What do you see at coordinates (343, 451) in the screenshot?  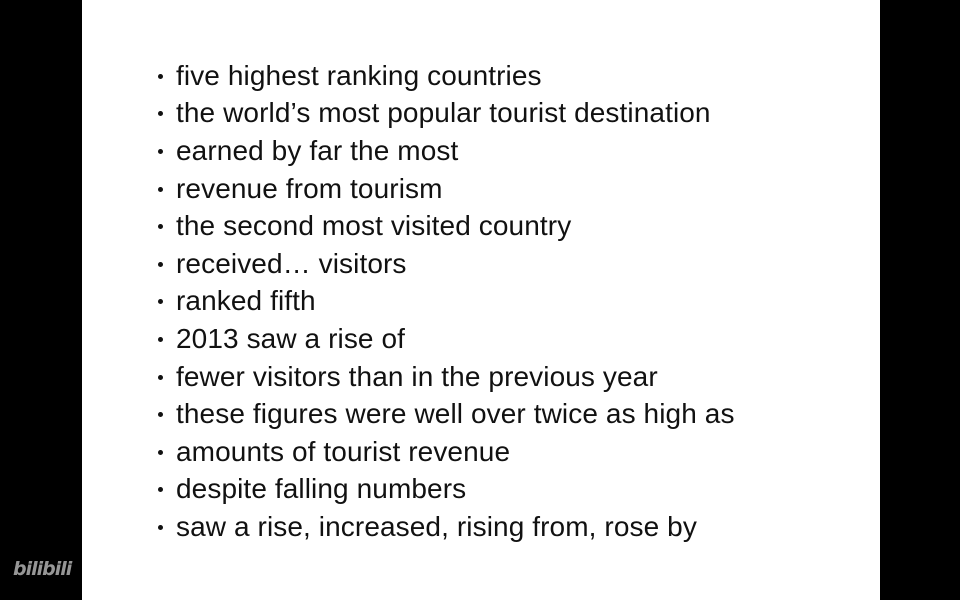 I see `bullet-text: amounts of tourist revenue` at bounding box center [343, 451].